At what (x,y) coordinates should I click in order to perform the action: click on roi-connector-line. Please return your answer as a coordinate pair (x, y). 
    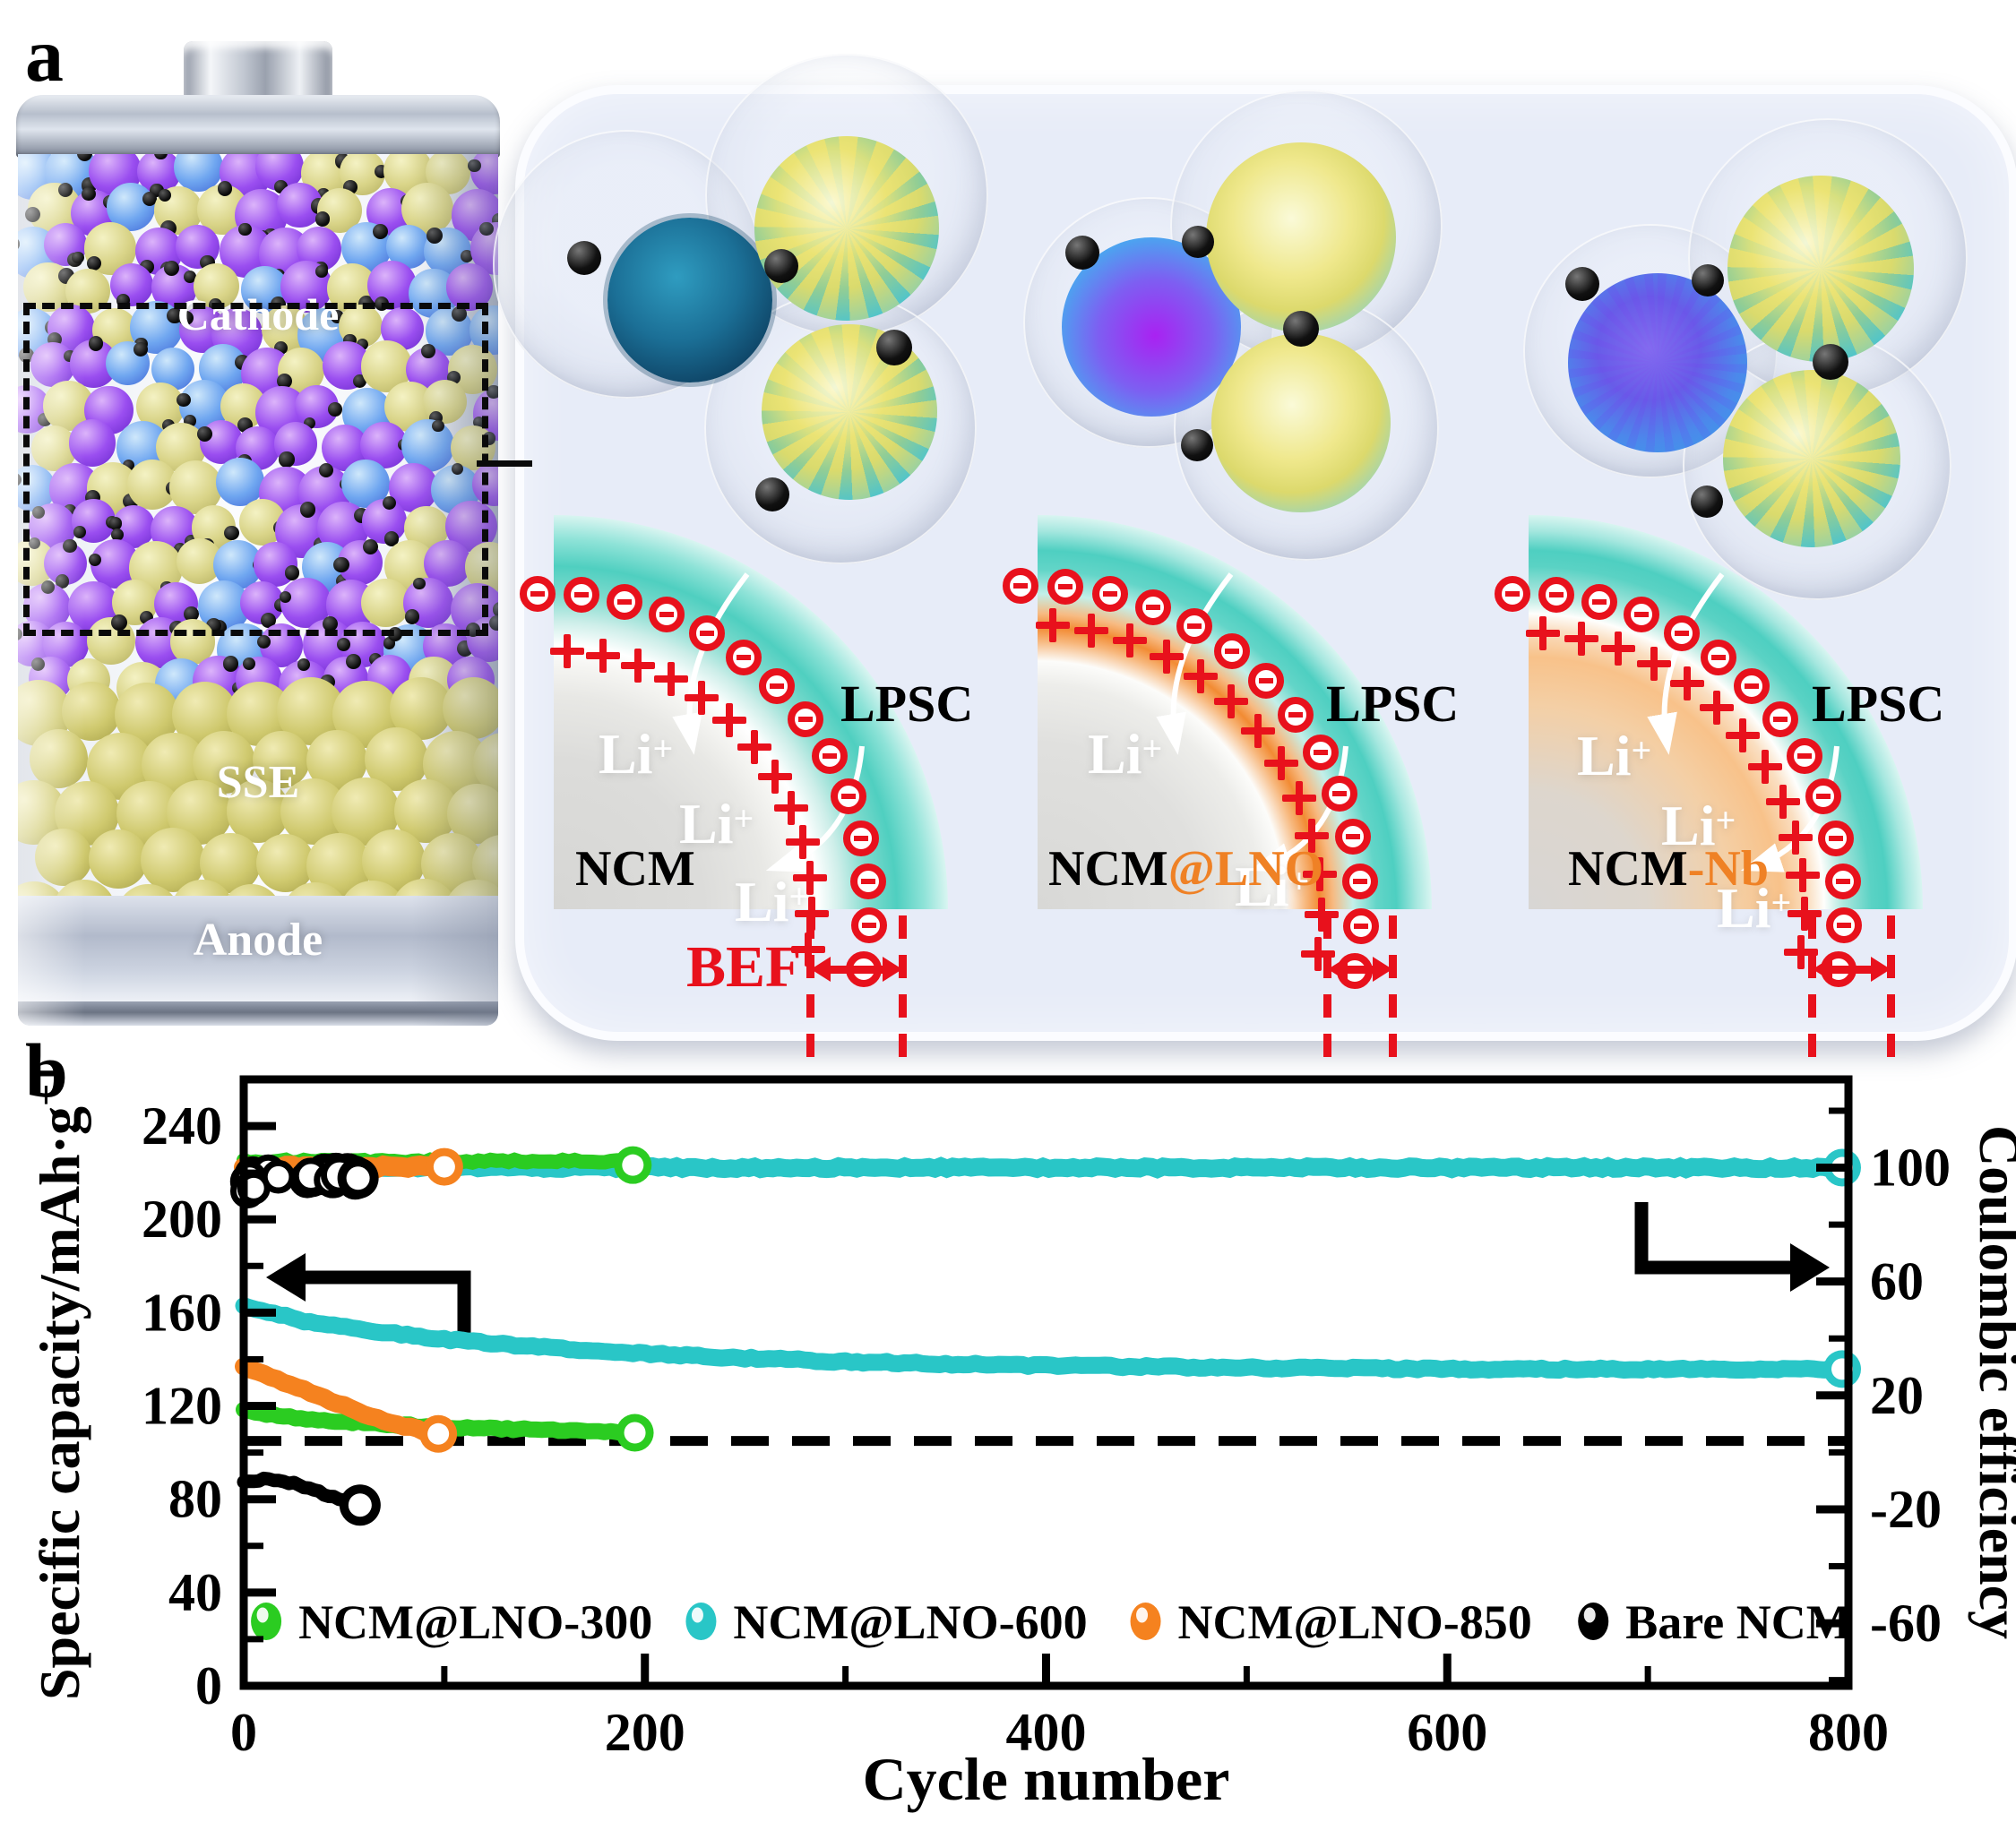
    Looking at the image, I should click on (505, 463).